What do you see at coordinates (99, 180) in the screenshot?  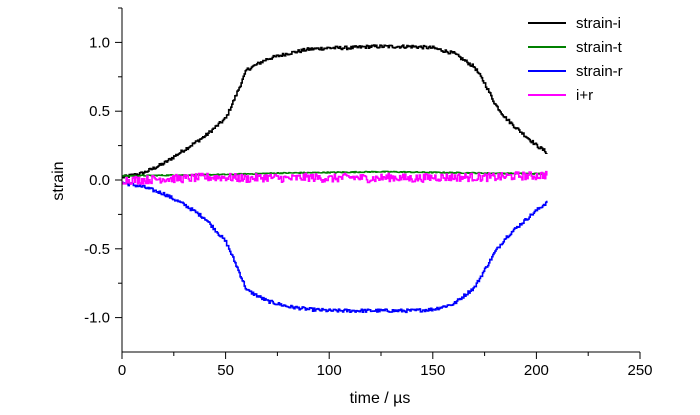 I see `y-tick-label: 0.0` at bounding box center [99, 180].